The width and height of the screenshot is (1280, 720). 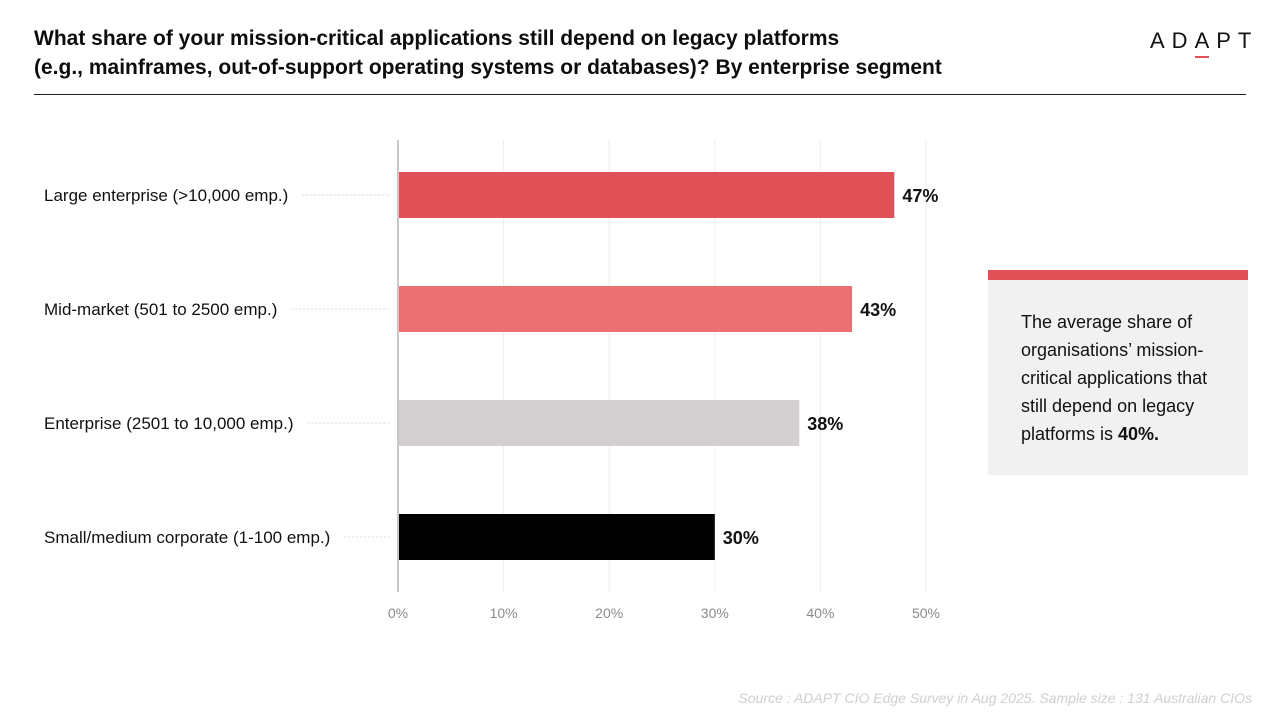 I want to click on data-label: 38%, so click(x=825, y=424).